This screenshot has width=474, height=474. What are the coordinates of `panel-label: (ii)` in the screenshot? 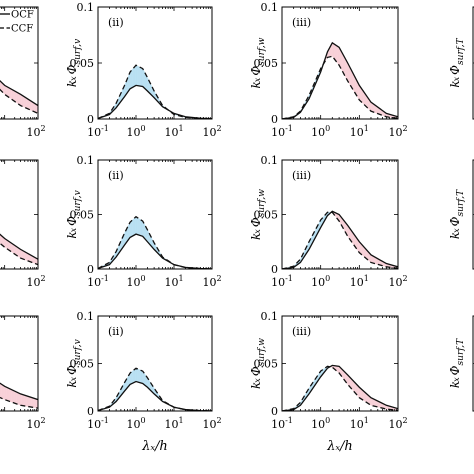 It's located at (116, 331).